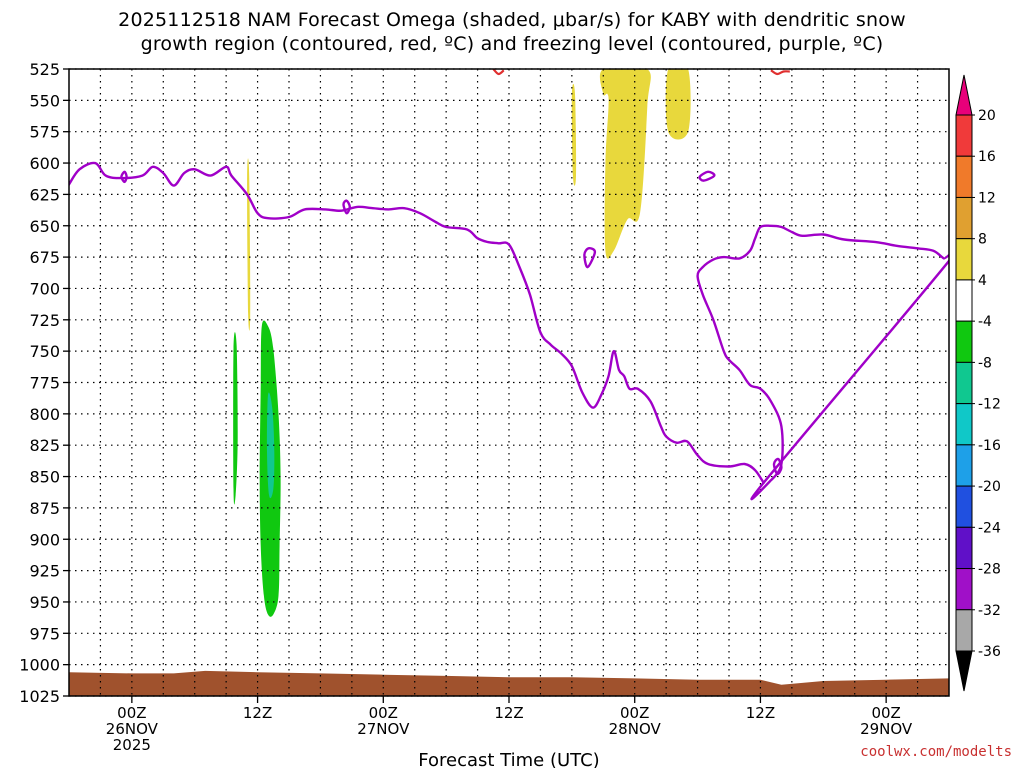  Describe the element at coordinates (44, 477) in the screenshot. I see `y-tick-label-850: 850` at that location.